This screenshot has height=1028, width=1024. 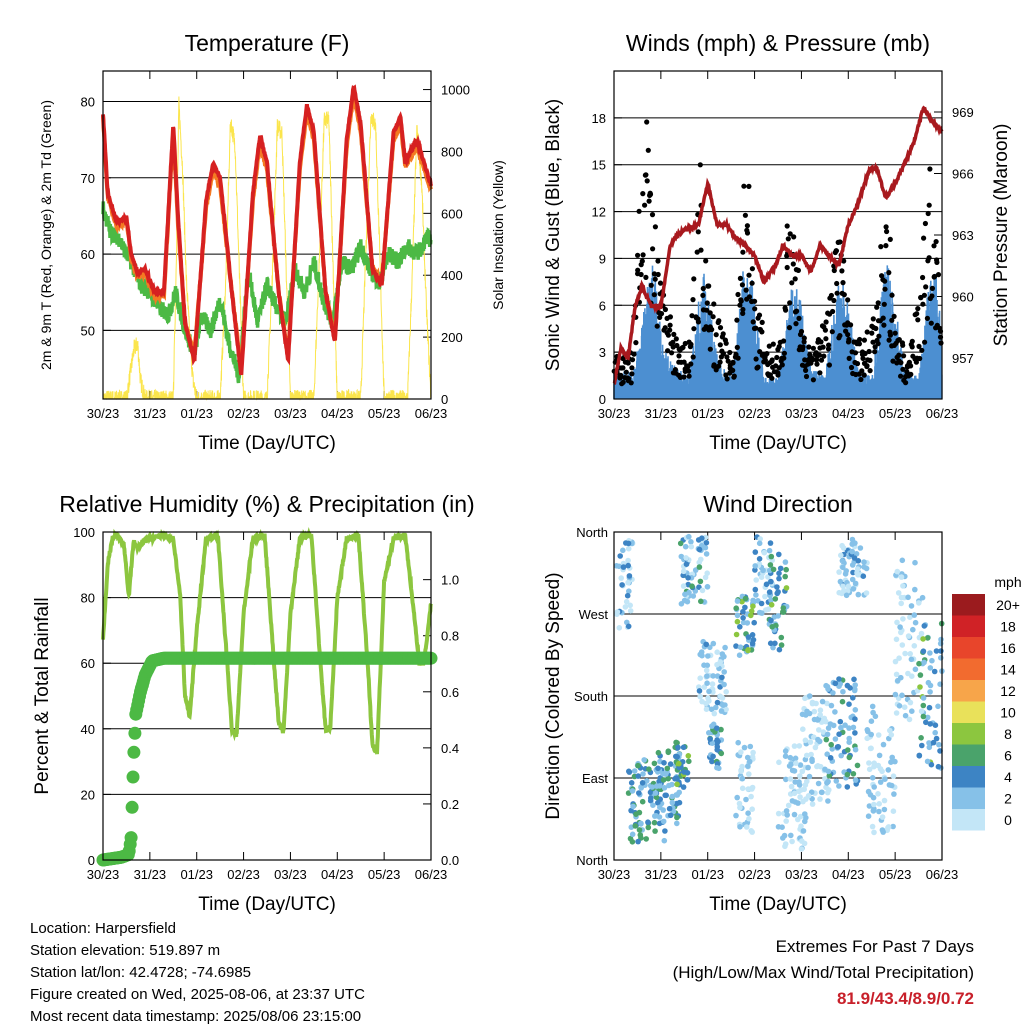 I want to click on humidity-ytick-label: 80, so click(x=88, y=598).